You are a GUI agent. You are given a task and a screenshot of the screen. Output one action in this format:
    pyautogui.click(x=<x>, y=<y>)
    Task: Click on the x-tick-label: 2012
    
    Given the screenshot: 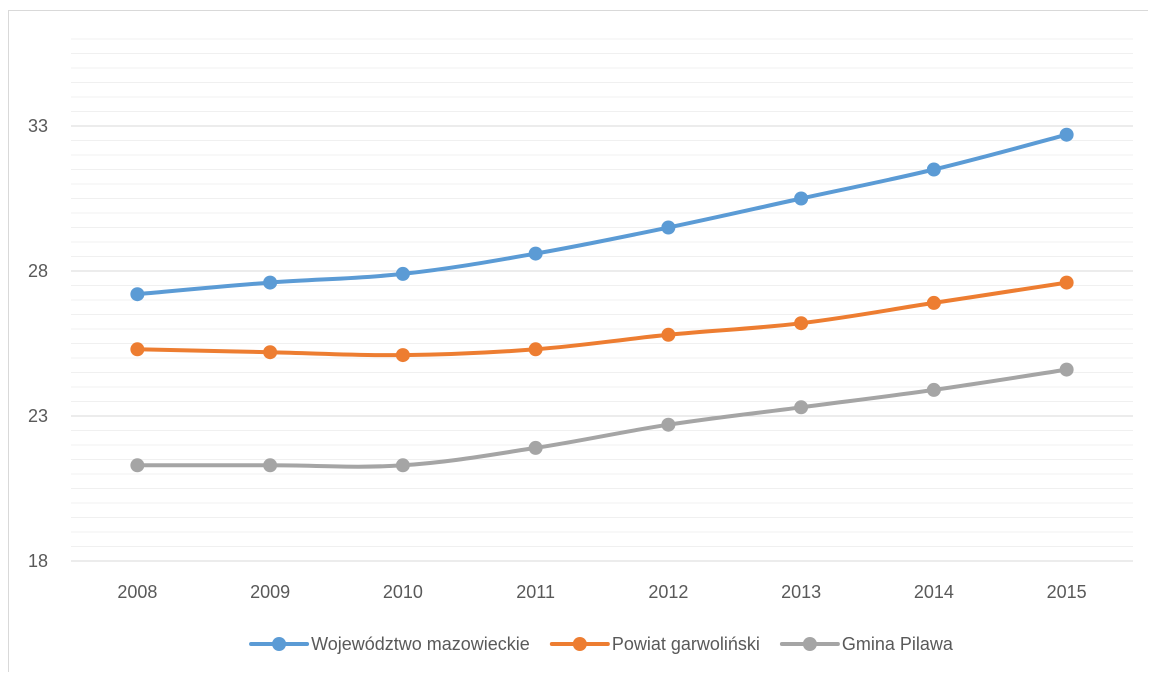 What is the action you would take?
    pyautogui.click(x=668, y=592)
    